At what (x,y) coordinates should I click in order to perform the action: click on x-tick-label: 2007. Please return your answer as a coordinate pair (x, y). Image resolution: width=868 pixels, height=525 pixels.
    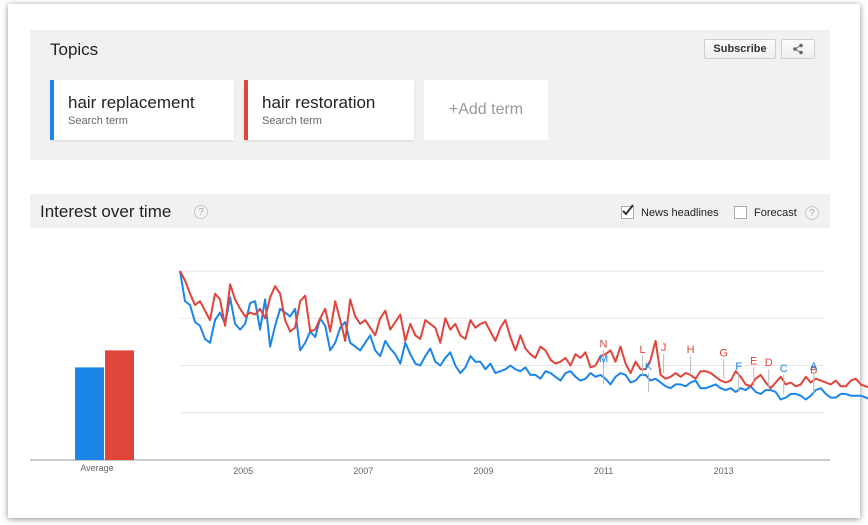
    Looking at the image, I should click on (363, 471).